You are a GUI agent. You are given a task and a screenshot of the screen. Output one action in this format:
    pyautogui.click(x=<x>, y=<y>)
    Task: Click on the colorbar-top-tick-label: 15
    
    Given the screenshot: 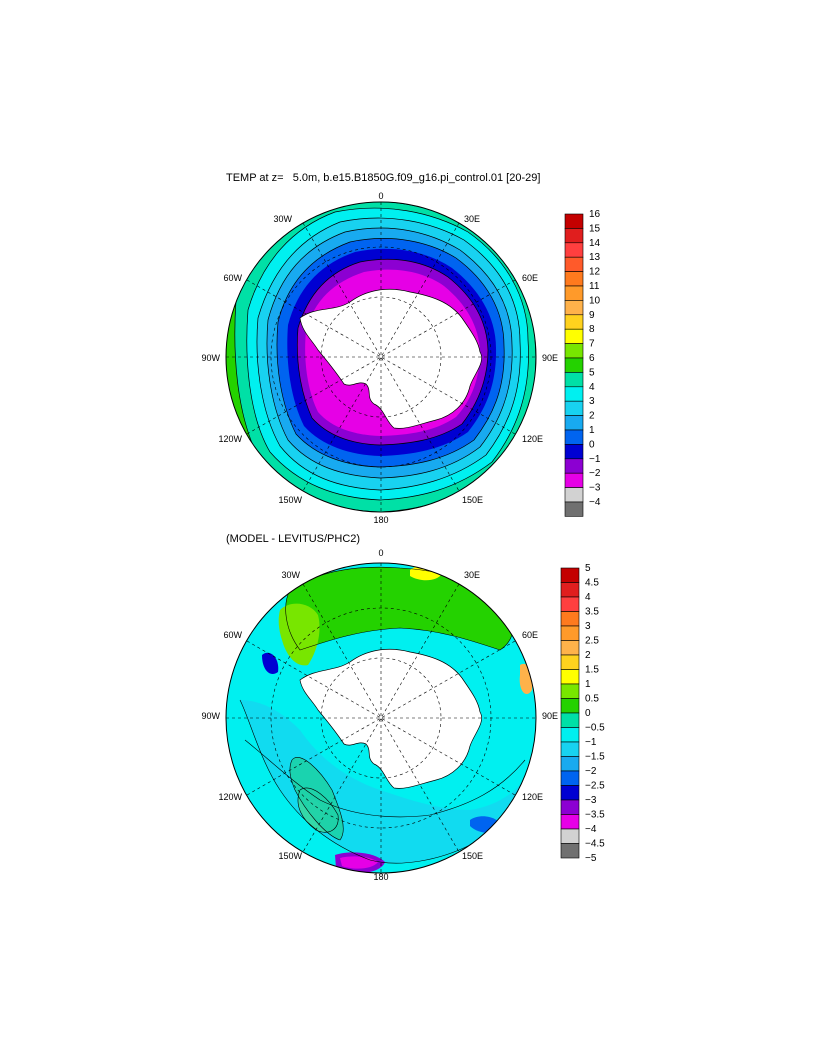 What is the action you would take?
    pyautogui.click(x=595, y=228)
    